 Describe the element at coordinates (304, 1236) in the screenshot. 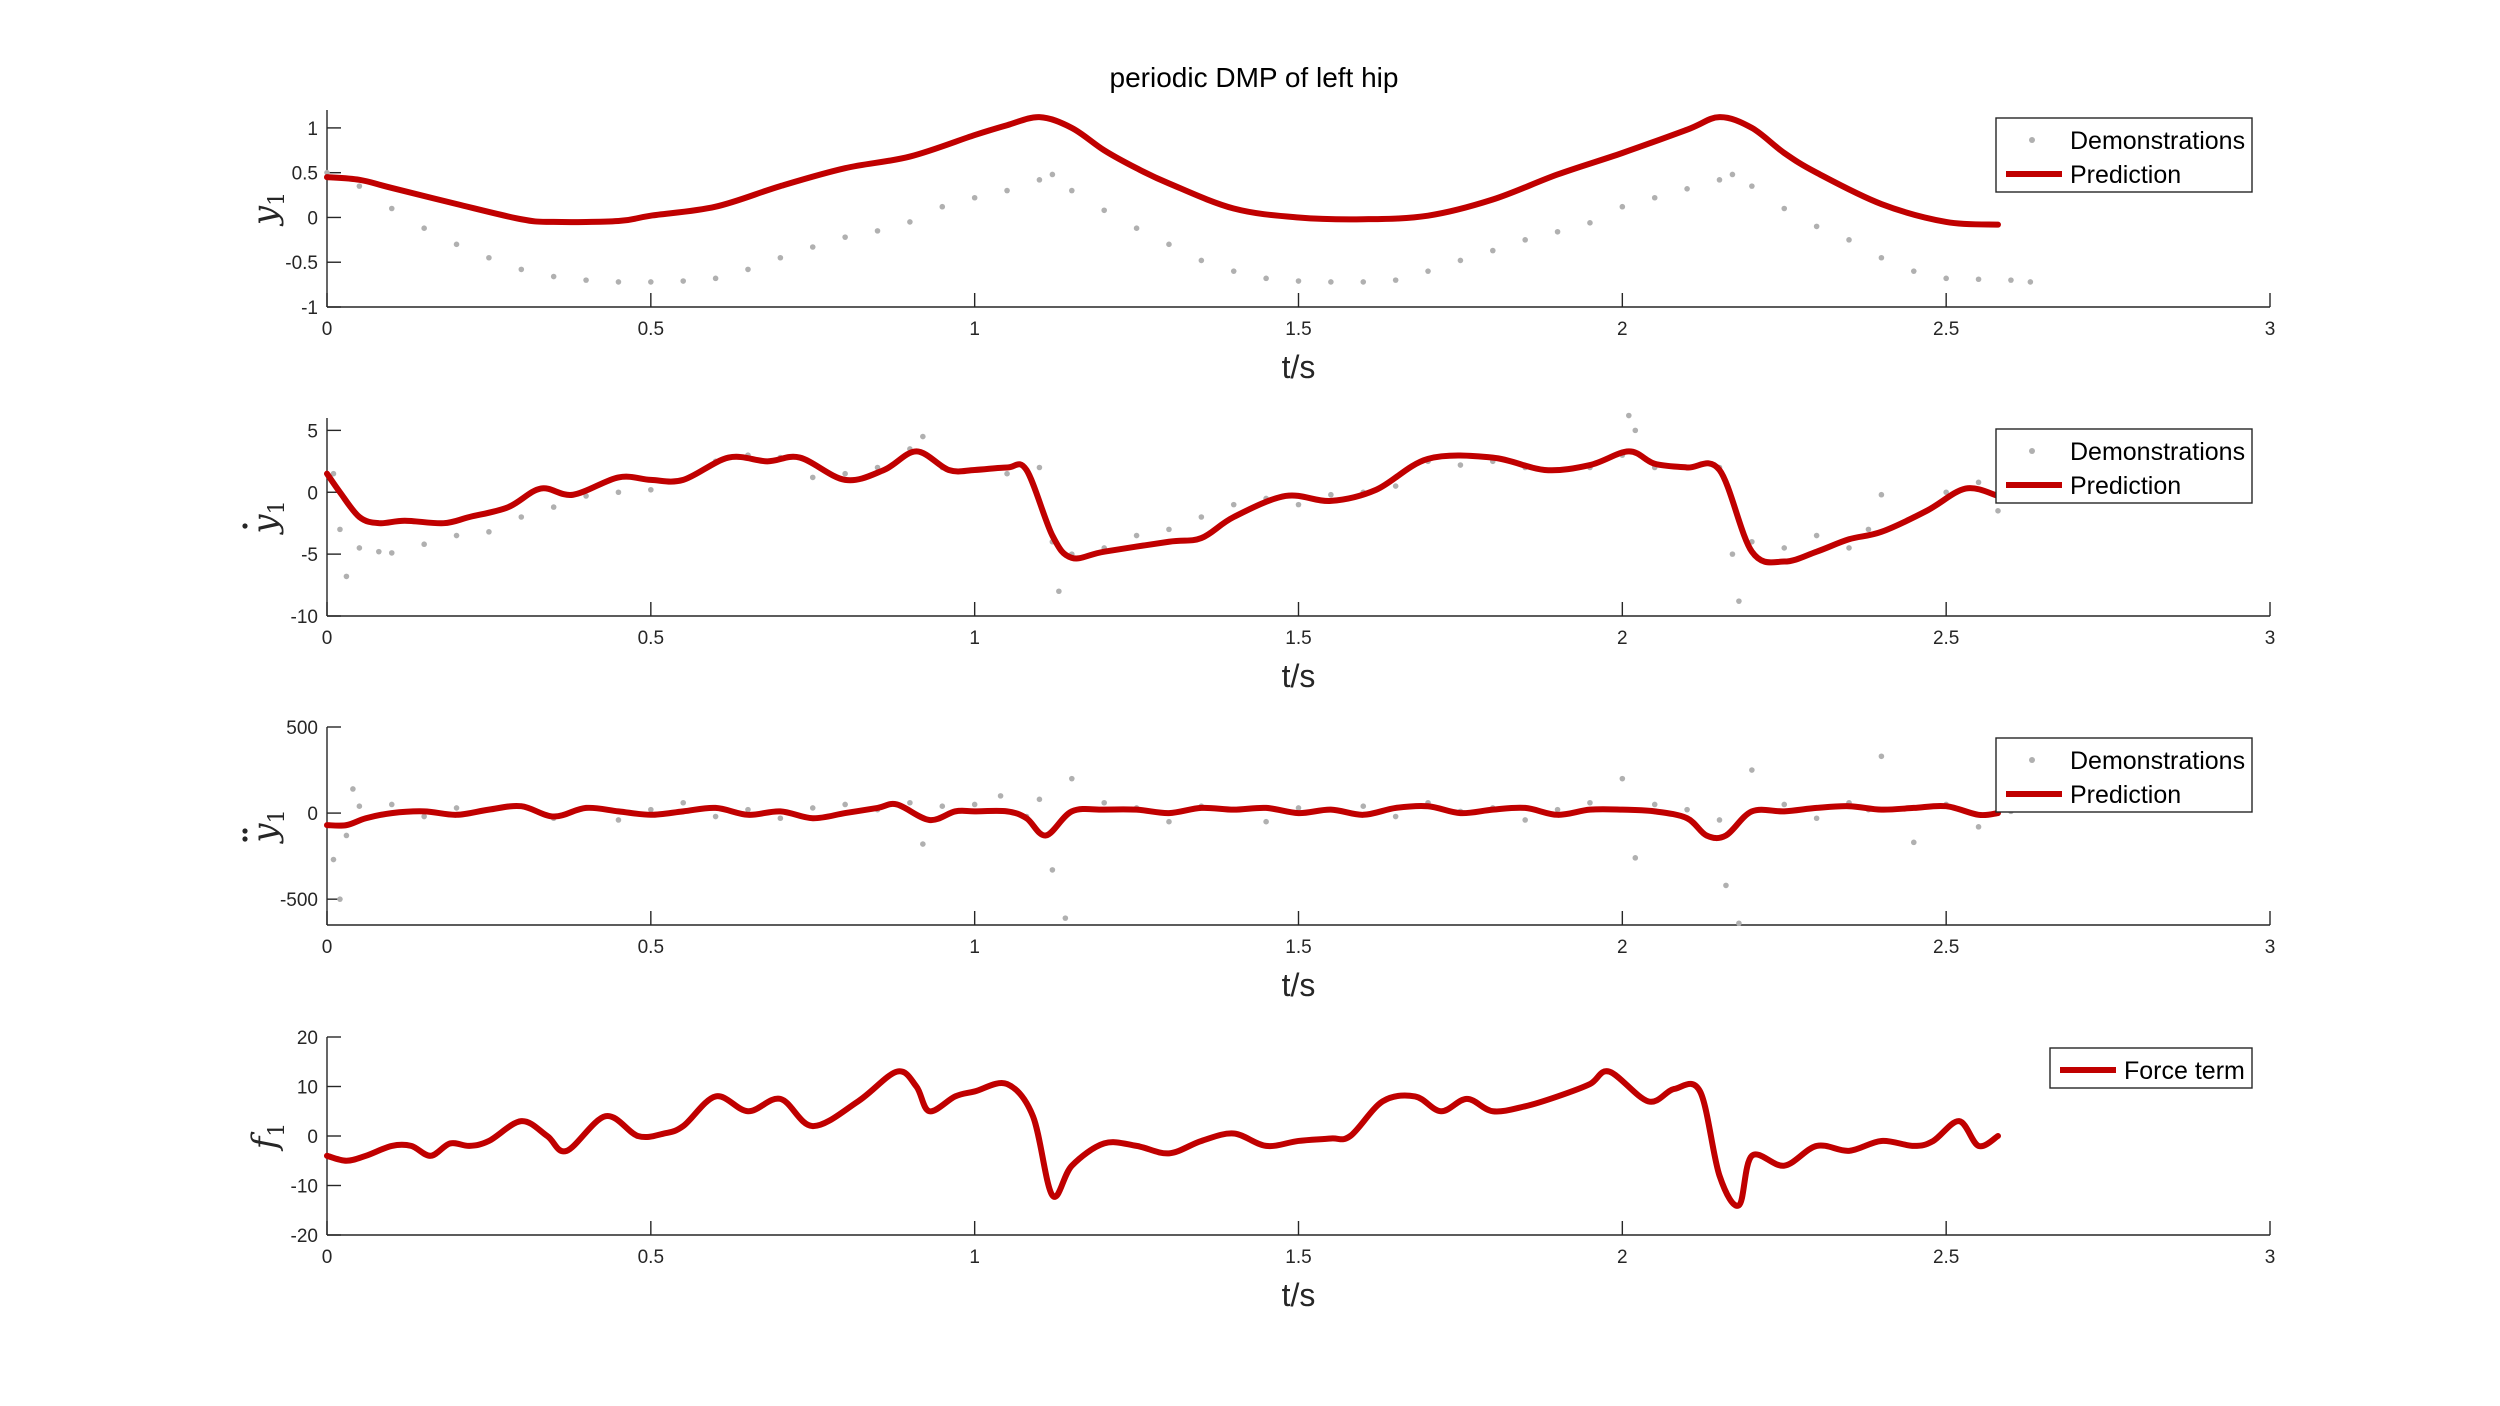

I see `y-tick-label: -20` at that location.